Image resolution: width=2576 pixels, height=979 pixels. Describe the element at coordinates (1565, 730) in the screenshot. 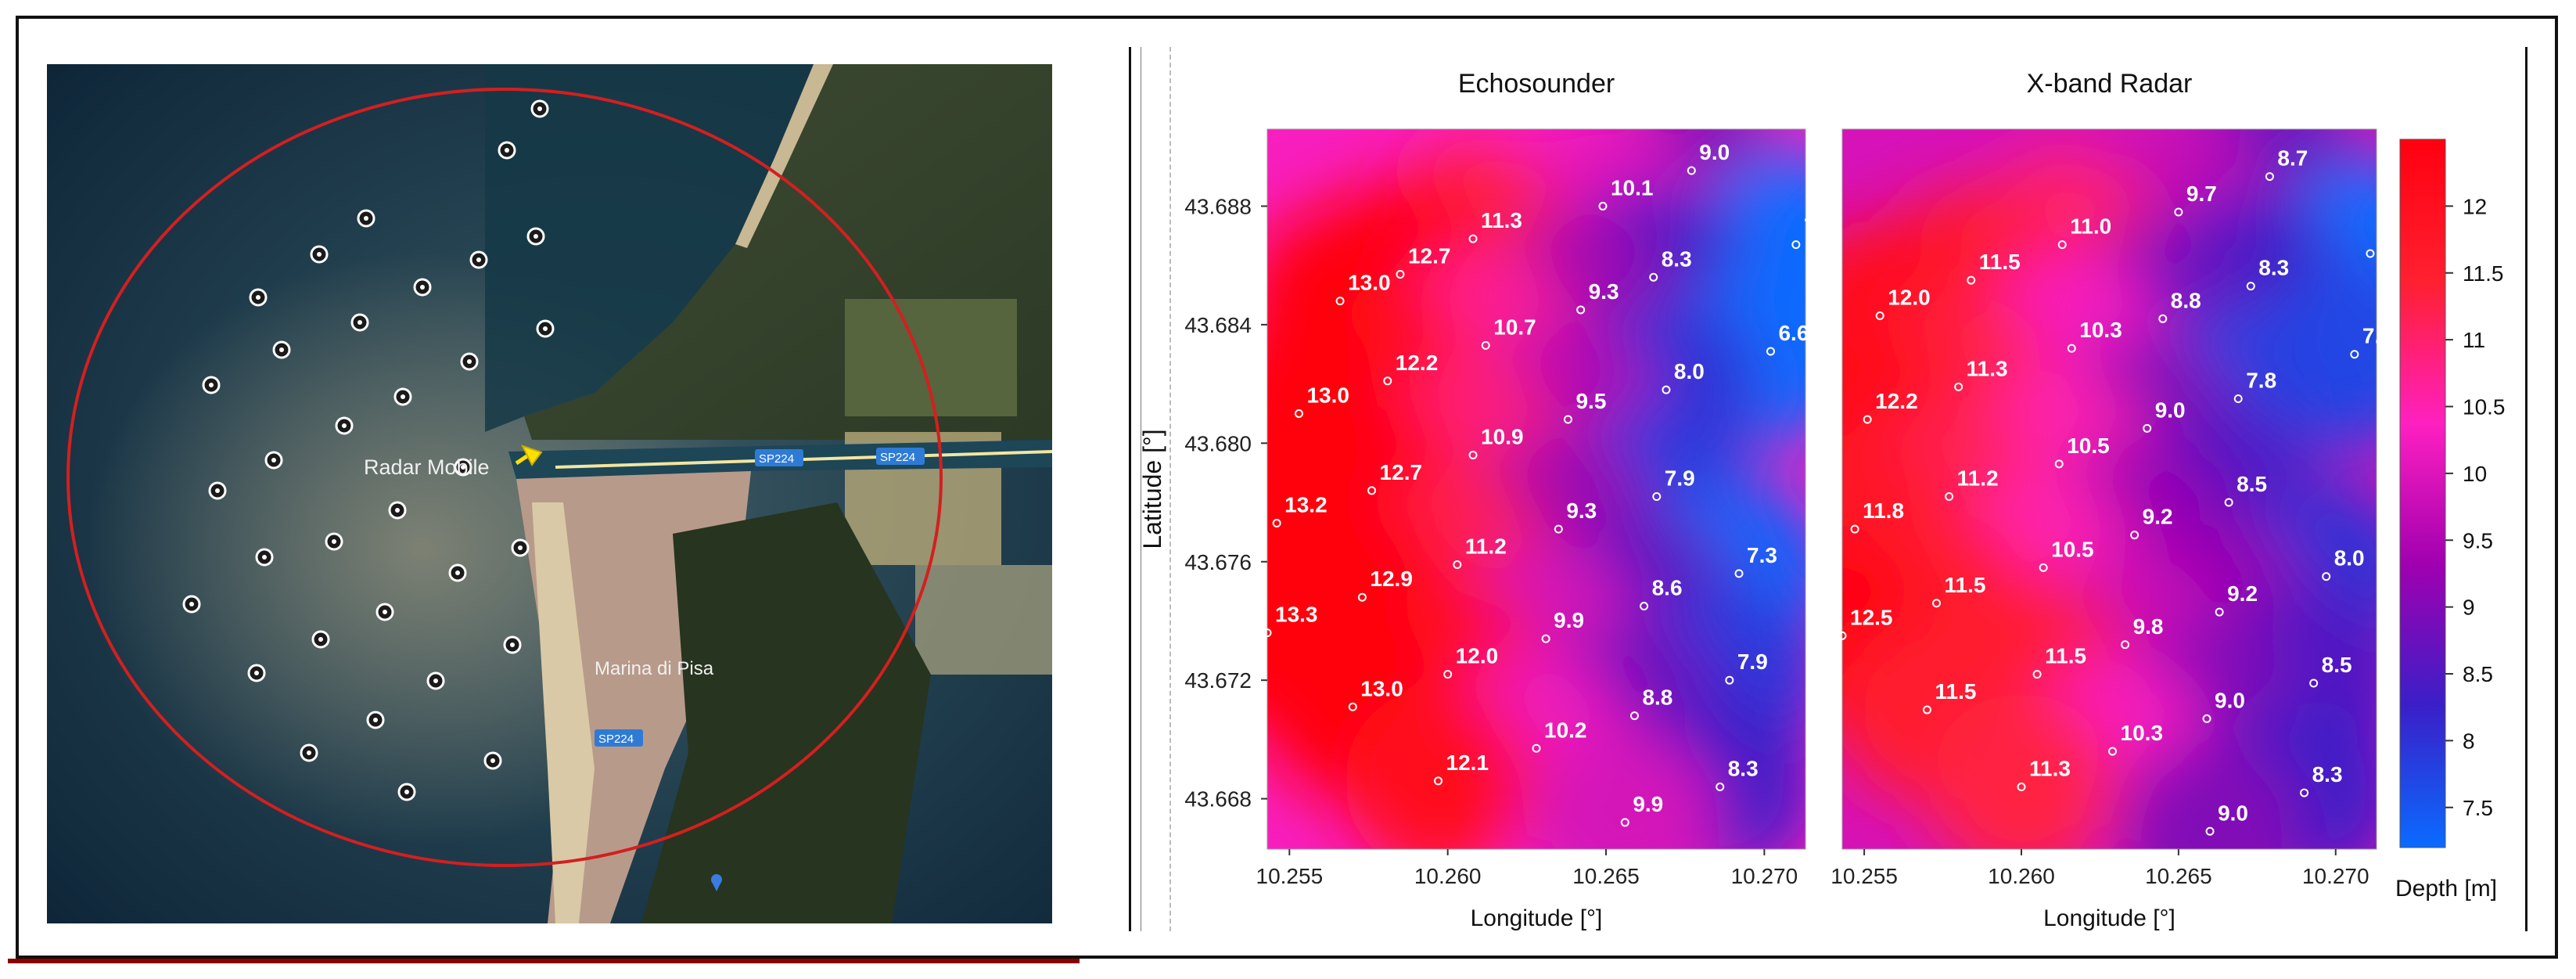

I see `data-label: 10.2` at that location.